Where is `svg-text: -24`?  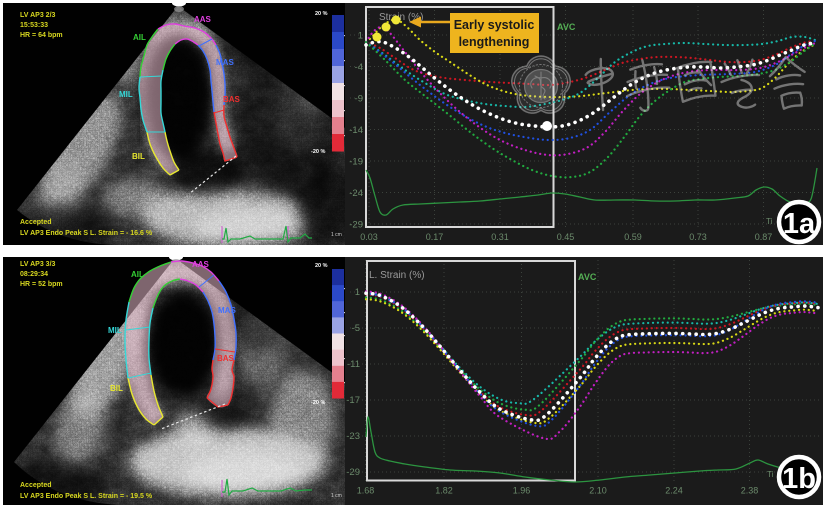
svg-text: -24 is located at coordinates (356, 193).